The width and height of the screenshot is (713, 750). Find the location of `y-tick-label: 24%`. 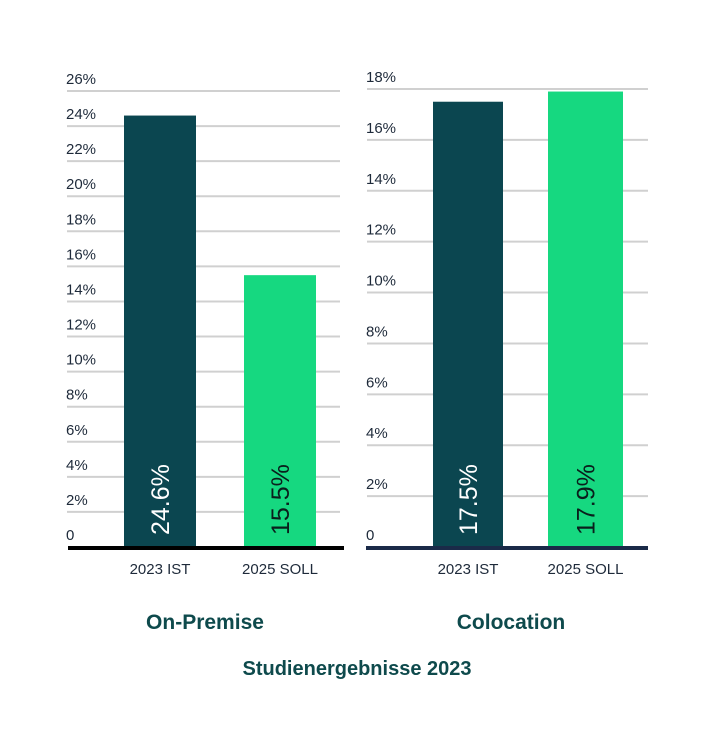

y-tick-label: 24% is located at coordinates (81, 114).